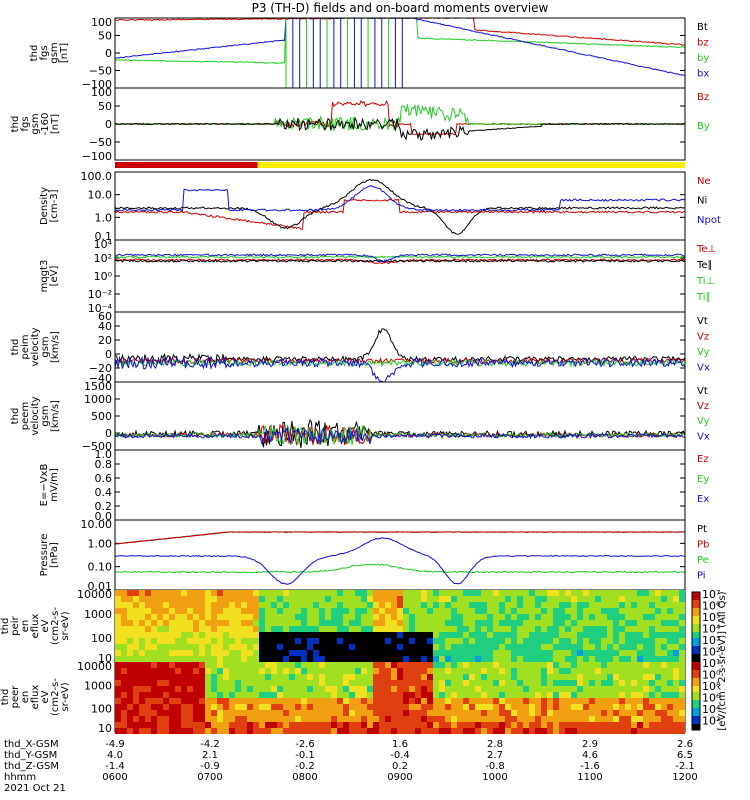  What do you see at coordinates (186, 165) in the screenshot?
I see `region-bar-red` at bounding box center [186, 165].